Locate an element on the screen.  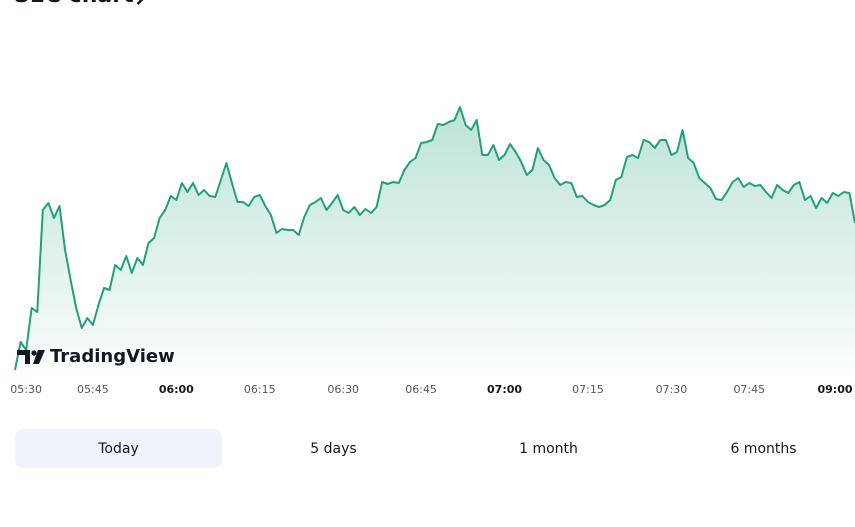
range-button: 1 month is located at coordinates (548, 448).